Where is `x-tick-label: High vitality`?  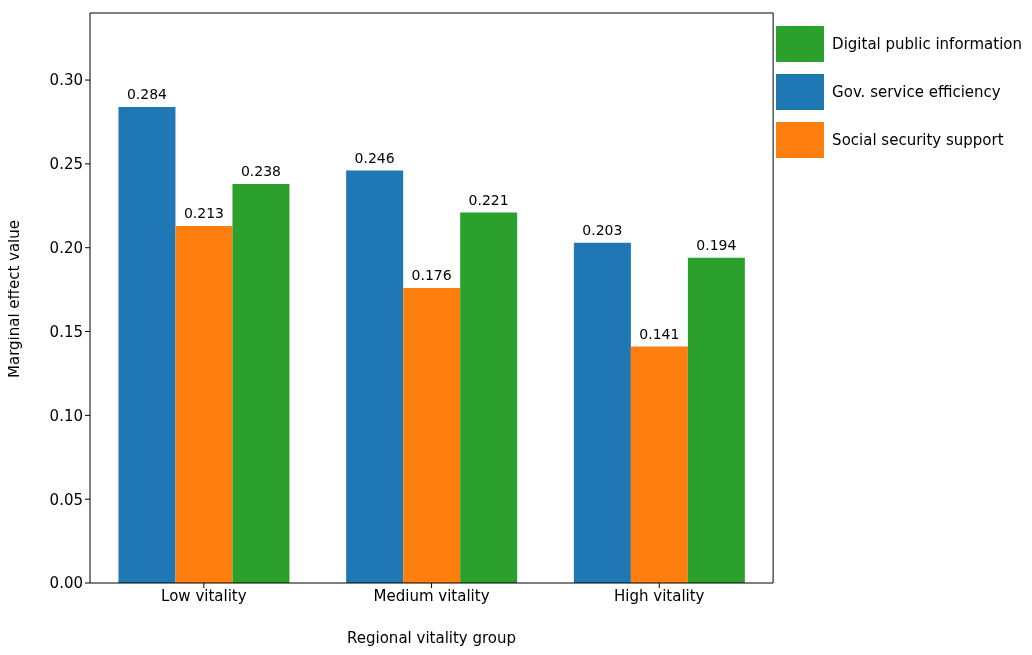
x-tick-label: High vitality is located at coordinates (659, 595).